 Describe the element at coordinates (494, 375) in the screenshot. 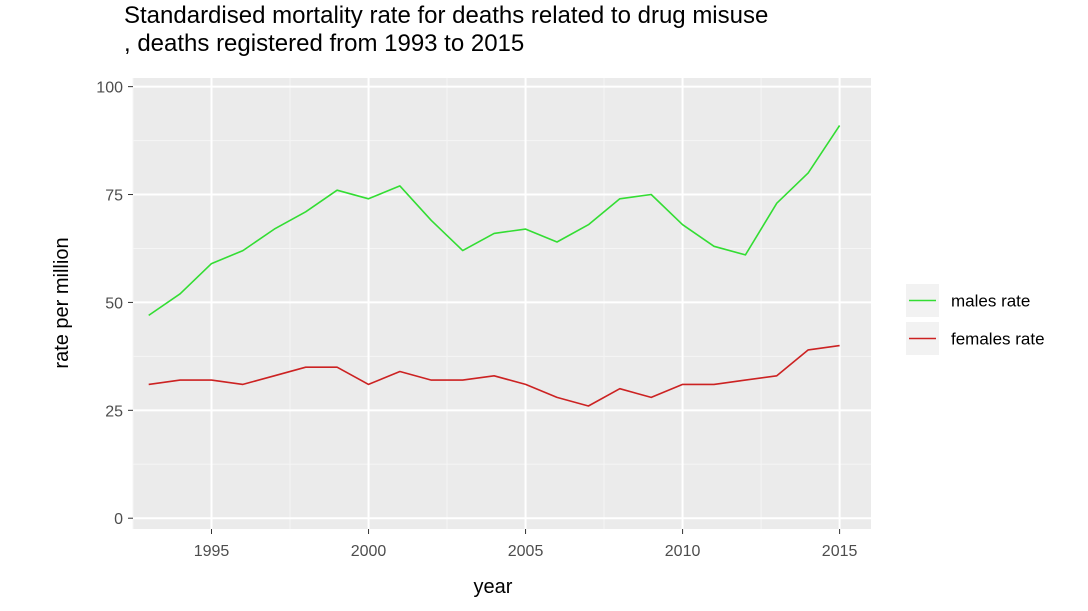

I see `series-line-females` at that location.